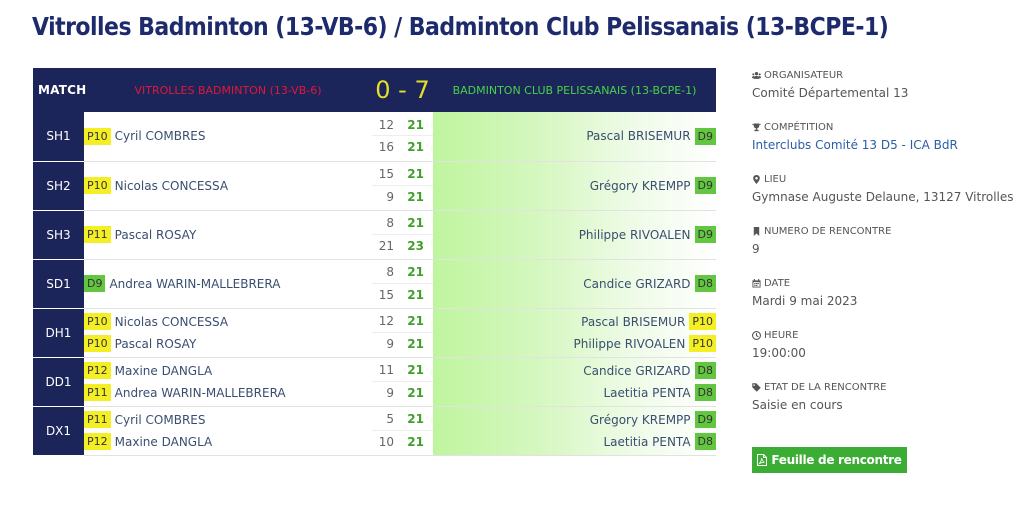 This screenshot has width=1024, height=515. Describe the element at coordinates (804, 75) in the screenshot. I see `organizer-label: ORGANISATEUR` at that location.